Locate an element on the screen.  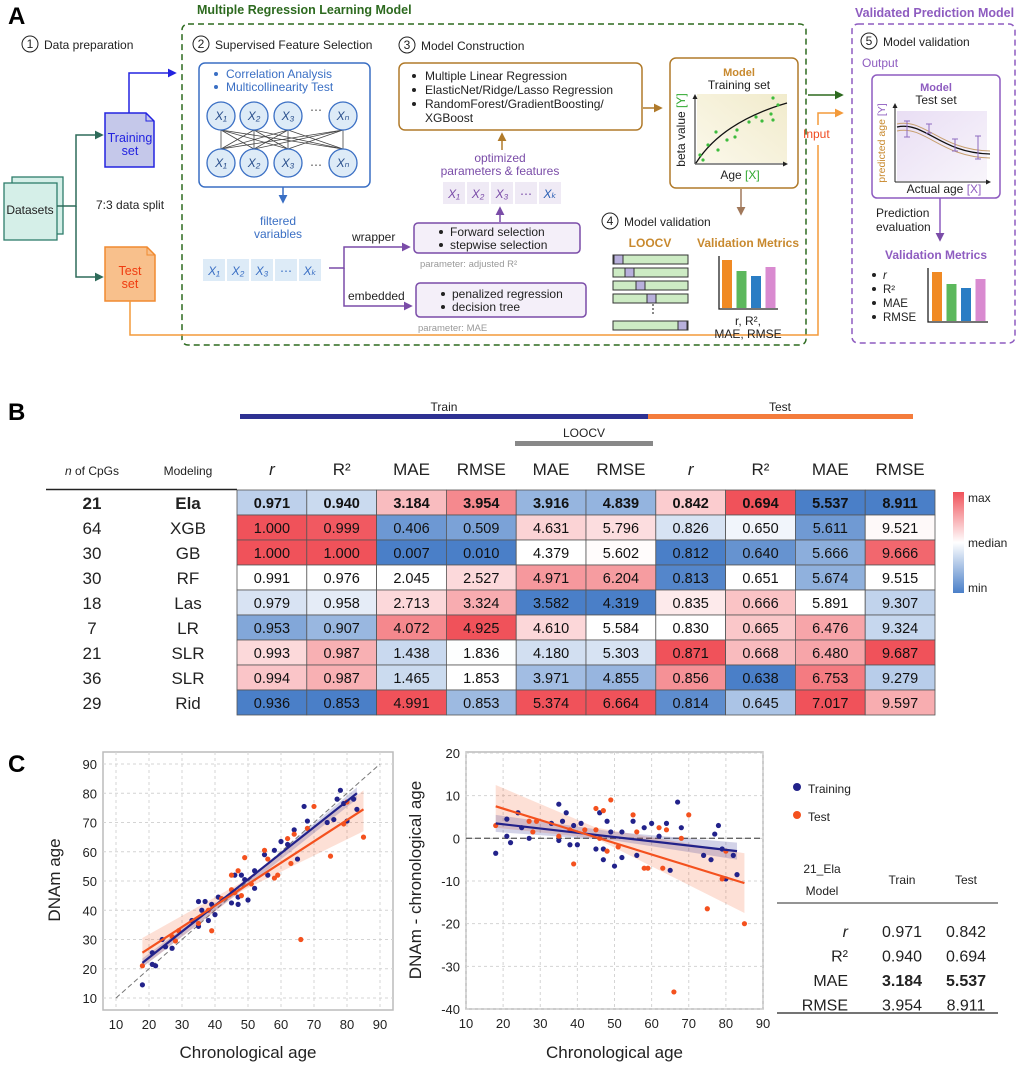
feature-node-label: Xₙ is located at coordinates (343, 116).